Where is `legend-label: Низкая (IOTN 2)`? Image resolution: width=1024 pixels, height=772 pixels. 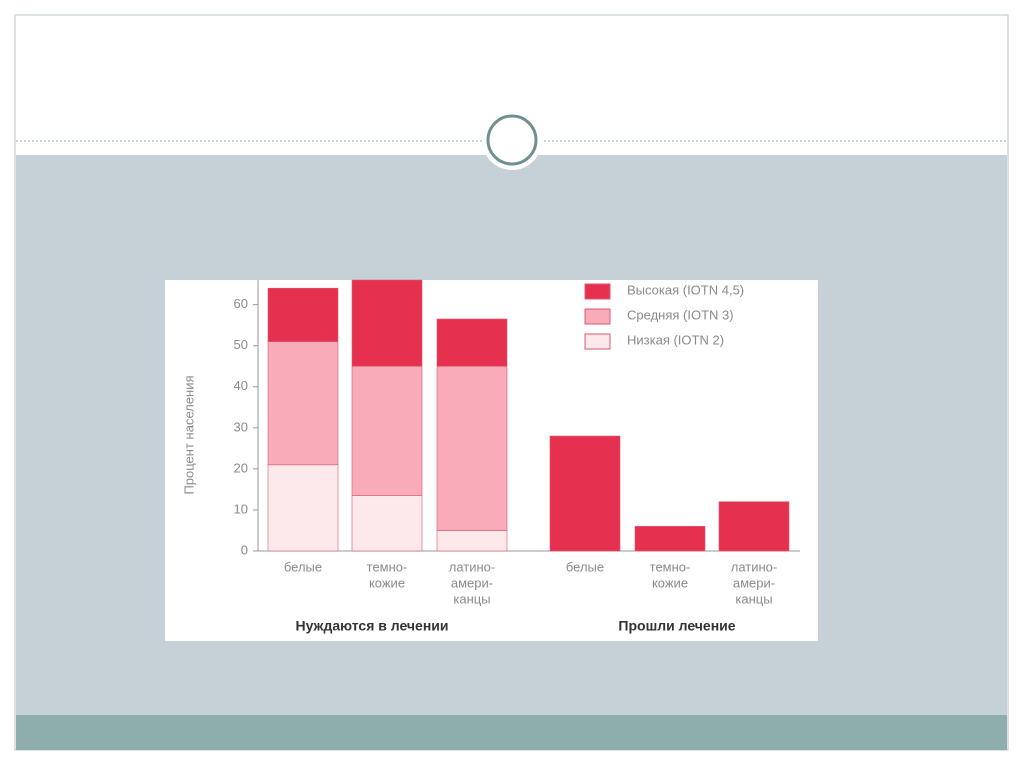 legend-label: Низкая (IOTN 2) is located at coordinates (675, 339).